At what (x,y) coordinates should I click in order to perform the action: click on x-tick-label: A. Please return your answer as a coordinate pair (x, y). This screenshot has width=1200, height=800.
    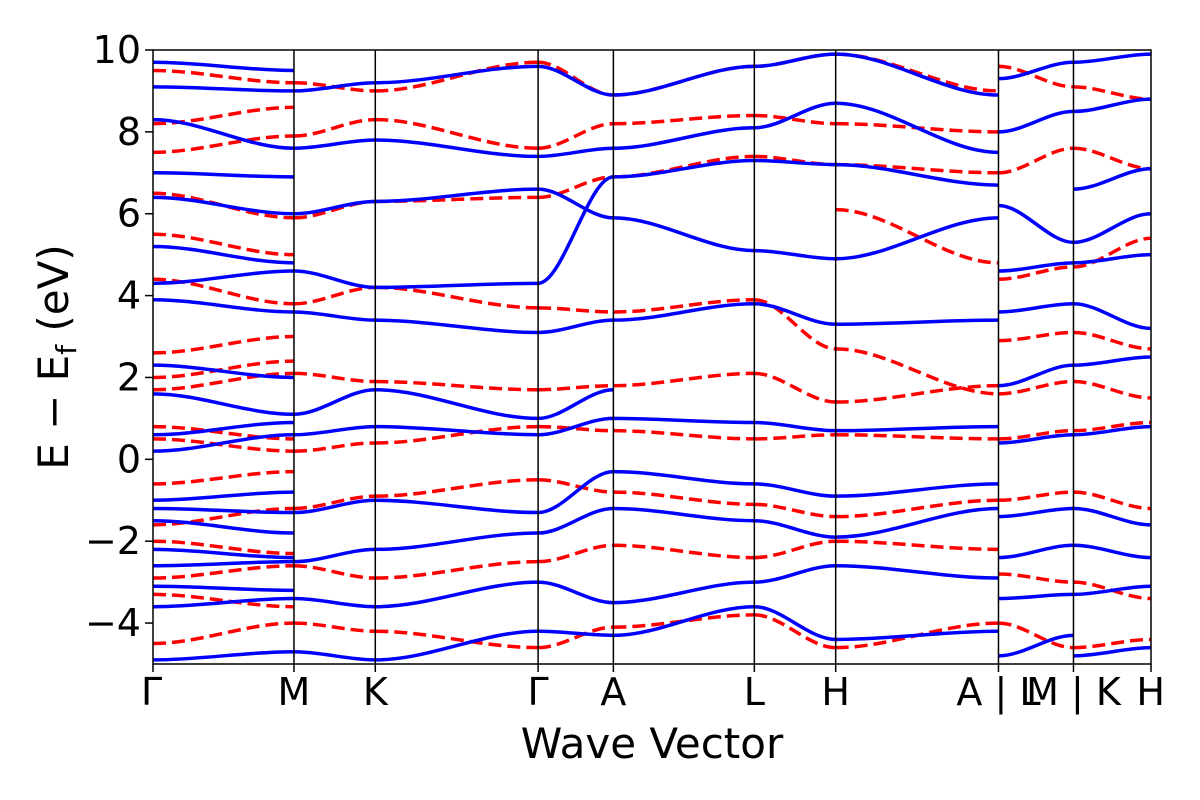
    Looking at the image, I should click on (613, 692).